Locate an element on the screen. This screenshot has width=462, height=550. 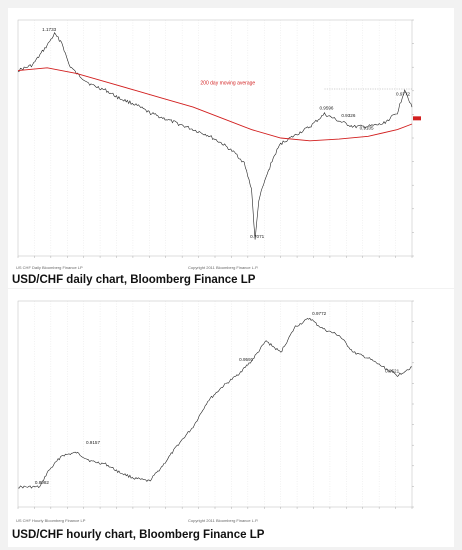
annotation-label: 0.9591 is located at coordinates (246, 359).